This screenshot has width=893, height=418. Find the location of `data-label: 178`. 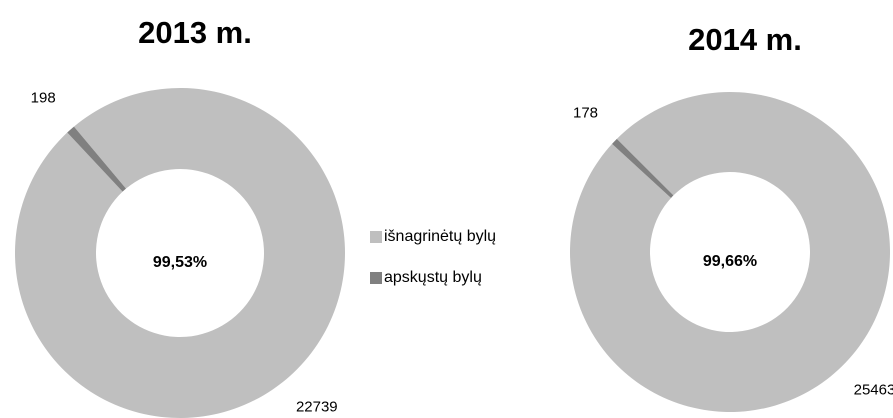

data-label: 178 is located at coordinates (585, 113).